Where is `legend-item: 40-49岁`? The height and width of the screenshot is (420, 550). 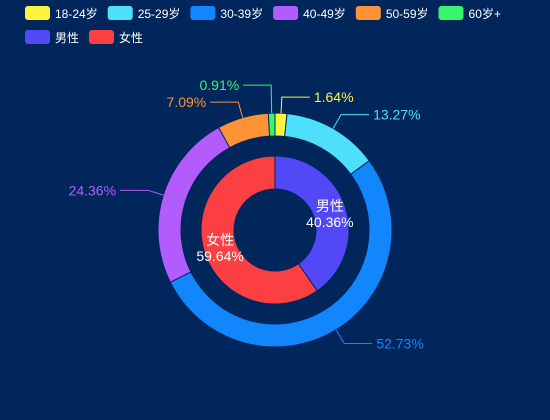 legend-item: 40-49岁 is located at coordinates (309, 13).